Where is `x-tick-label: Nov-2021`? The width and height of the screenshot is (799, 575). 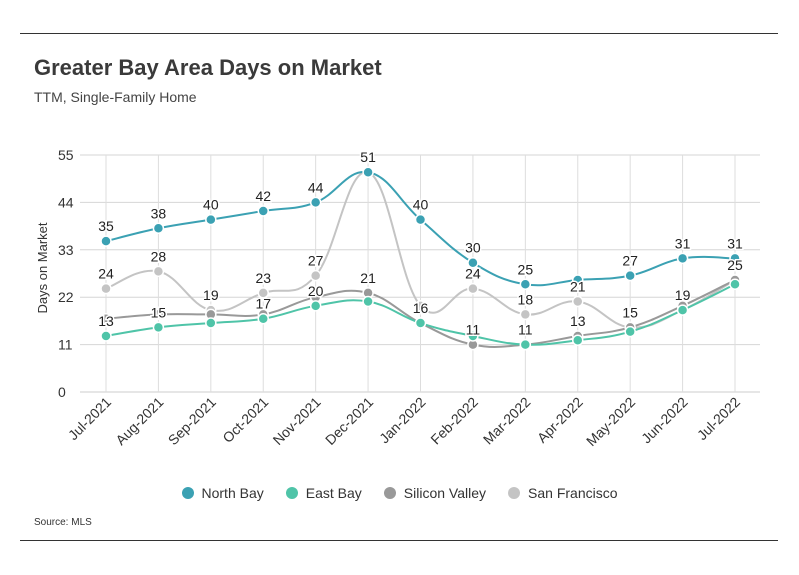
x-tick-label: Nov-2021 is located at coordinates (297, 421).